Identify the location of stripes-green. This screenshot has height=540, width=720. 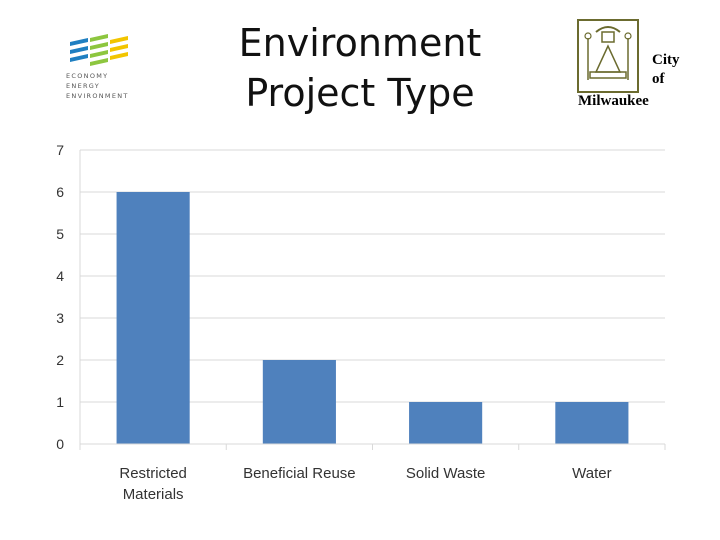
(99, 50).